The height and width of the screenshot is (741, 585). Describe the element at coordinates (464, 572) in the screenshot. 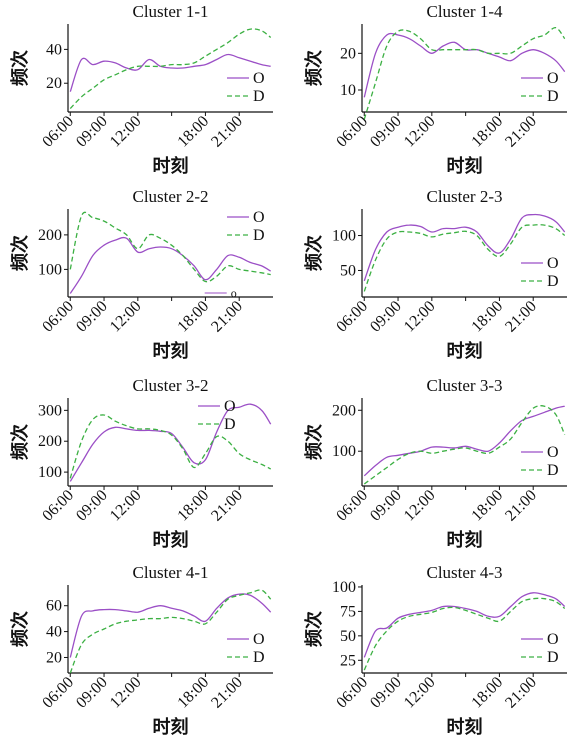

I see `chart-title: Cluster 4-3` at that location.